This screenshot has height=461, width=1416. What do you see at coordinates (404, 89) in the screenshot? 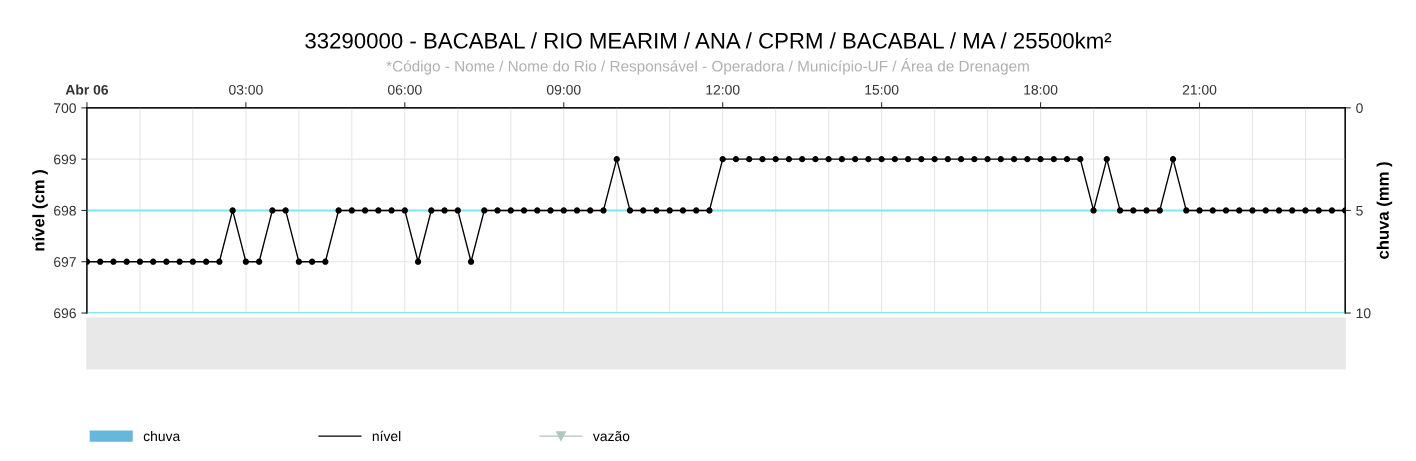
I see `x-tick-label: 06:00` at bounding box center [404, 89].